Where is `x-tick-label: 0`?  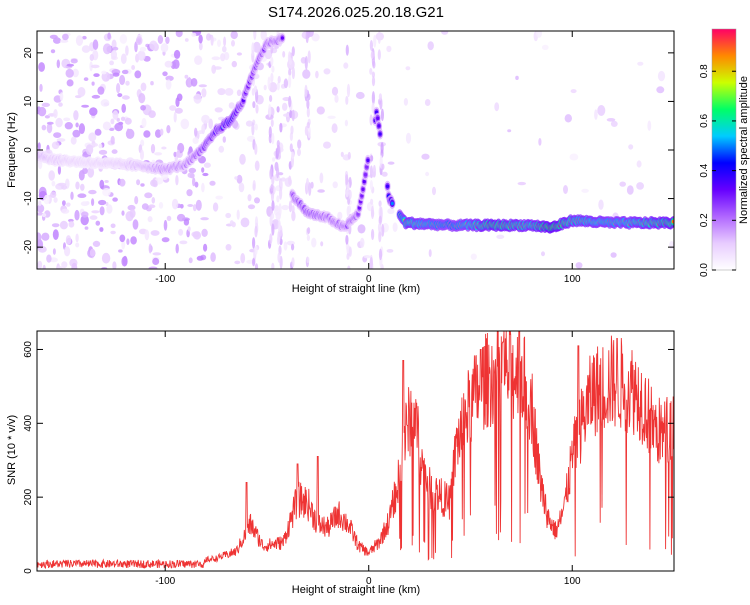
x-tick-label: 0 is located at coordinates (369, 581).